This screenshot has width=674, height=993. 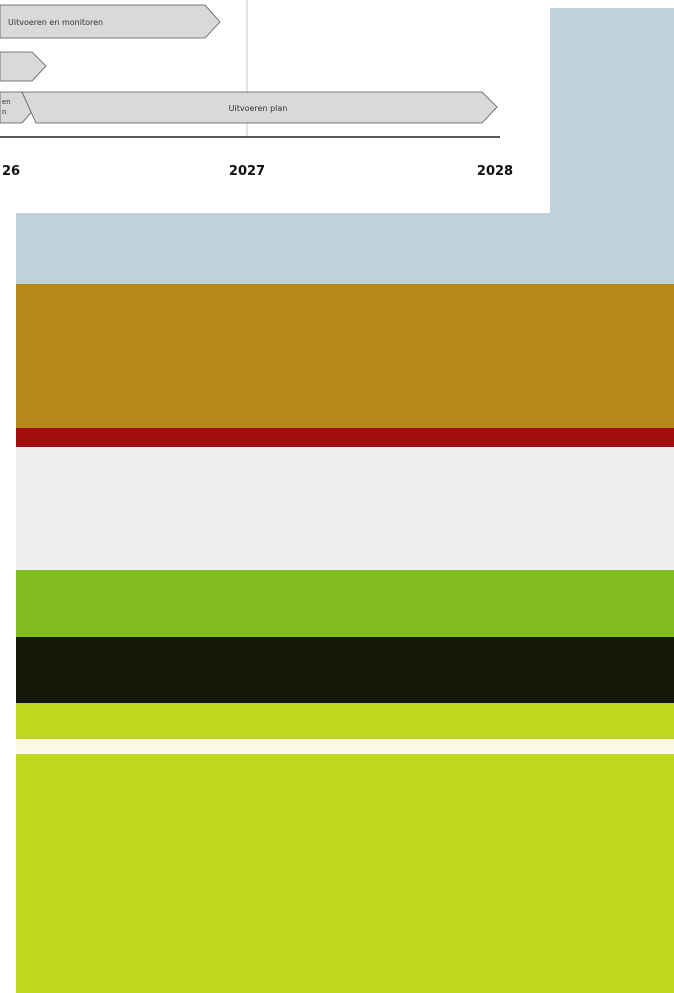 I want to click on green-band, so click(x=345, y=603).